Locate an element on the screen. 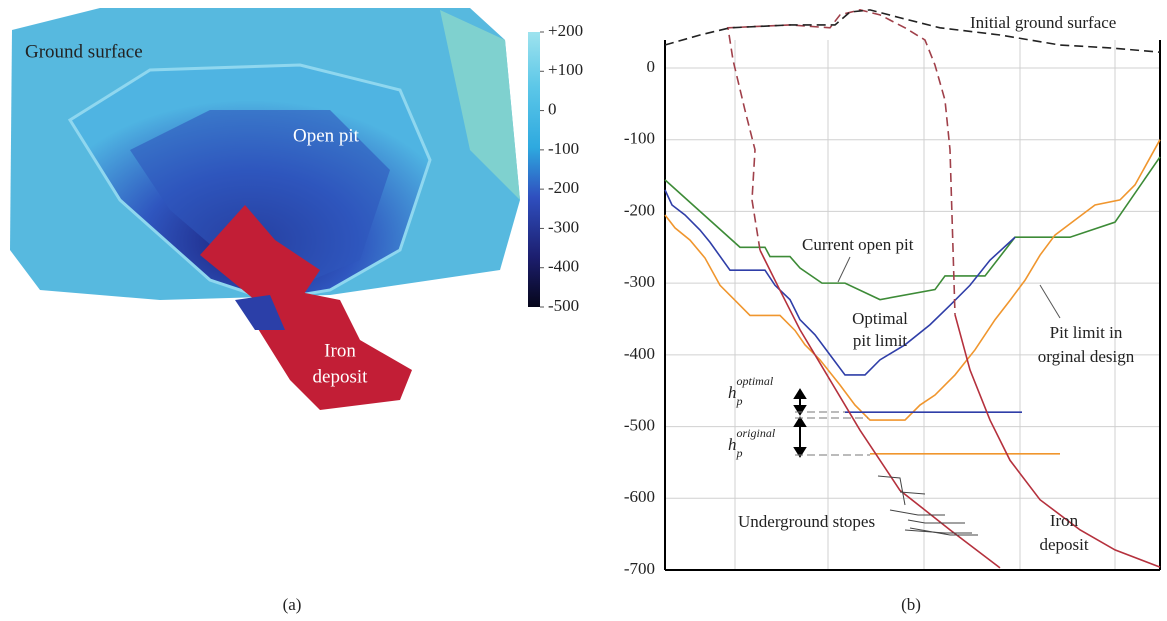 This screenshot has width=1167, height=621. h-label: hp original is located at coordinates (752, 443).